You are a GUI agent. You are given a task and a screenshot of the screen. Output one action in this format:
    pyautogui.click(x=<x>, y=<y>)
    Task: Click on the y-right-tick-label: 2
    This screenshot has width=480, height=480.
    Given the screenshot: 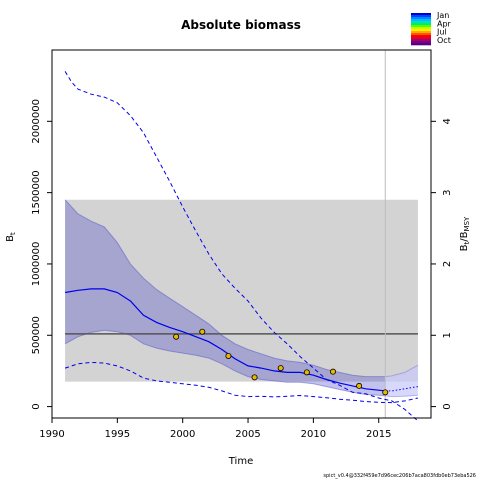 What is the action you would take?
    pyautogui.click(x=447, y=264)
    